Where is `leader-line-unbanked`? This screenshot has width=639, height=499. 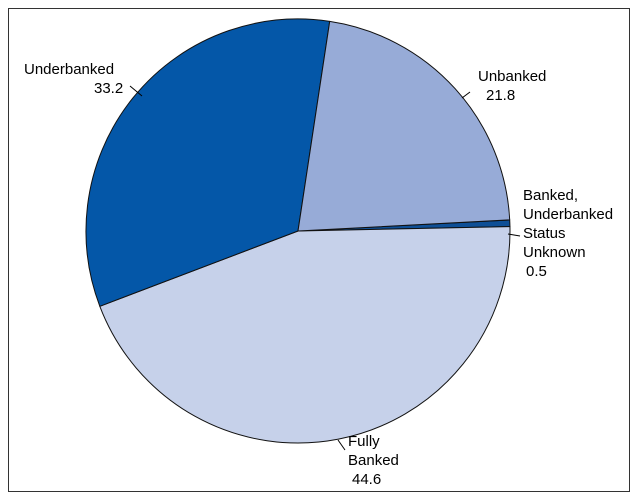
leader-line-unbanked is located at coordinates (466, 95).